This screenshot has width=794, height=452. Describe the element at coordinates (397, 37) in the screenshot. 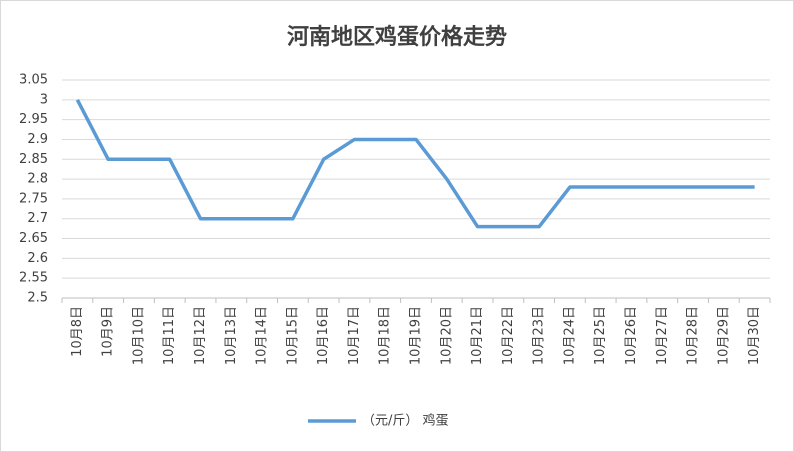

I see `chart-title: 河南地区鸡蛋价格走势` at that location.